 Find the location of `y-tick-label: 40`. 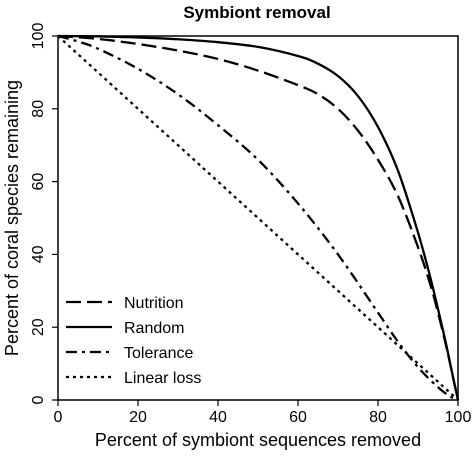

y-tick-label: 40 is located at coordinates (38, 254).